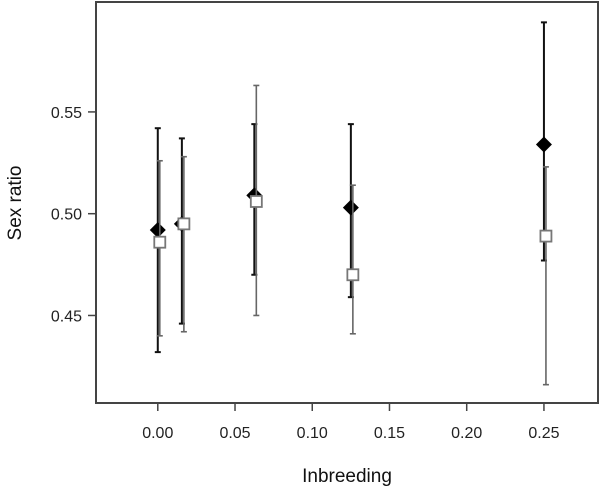 Image resolution: width=600 pixels, height=488 pixels. Describe the element at coordinates (543, 433) in the screenshot. I see `x-tick-label: 0.25` at that location.